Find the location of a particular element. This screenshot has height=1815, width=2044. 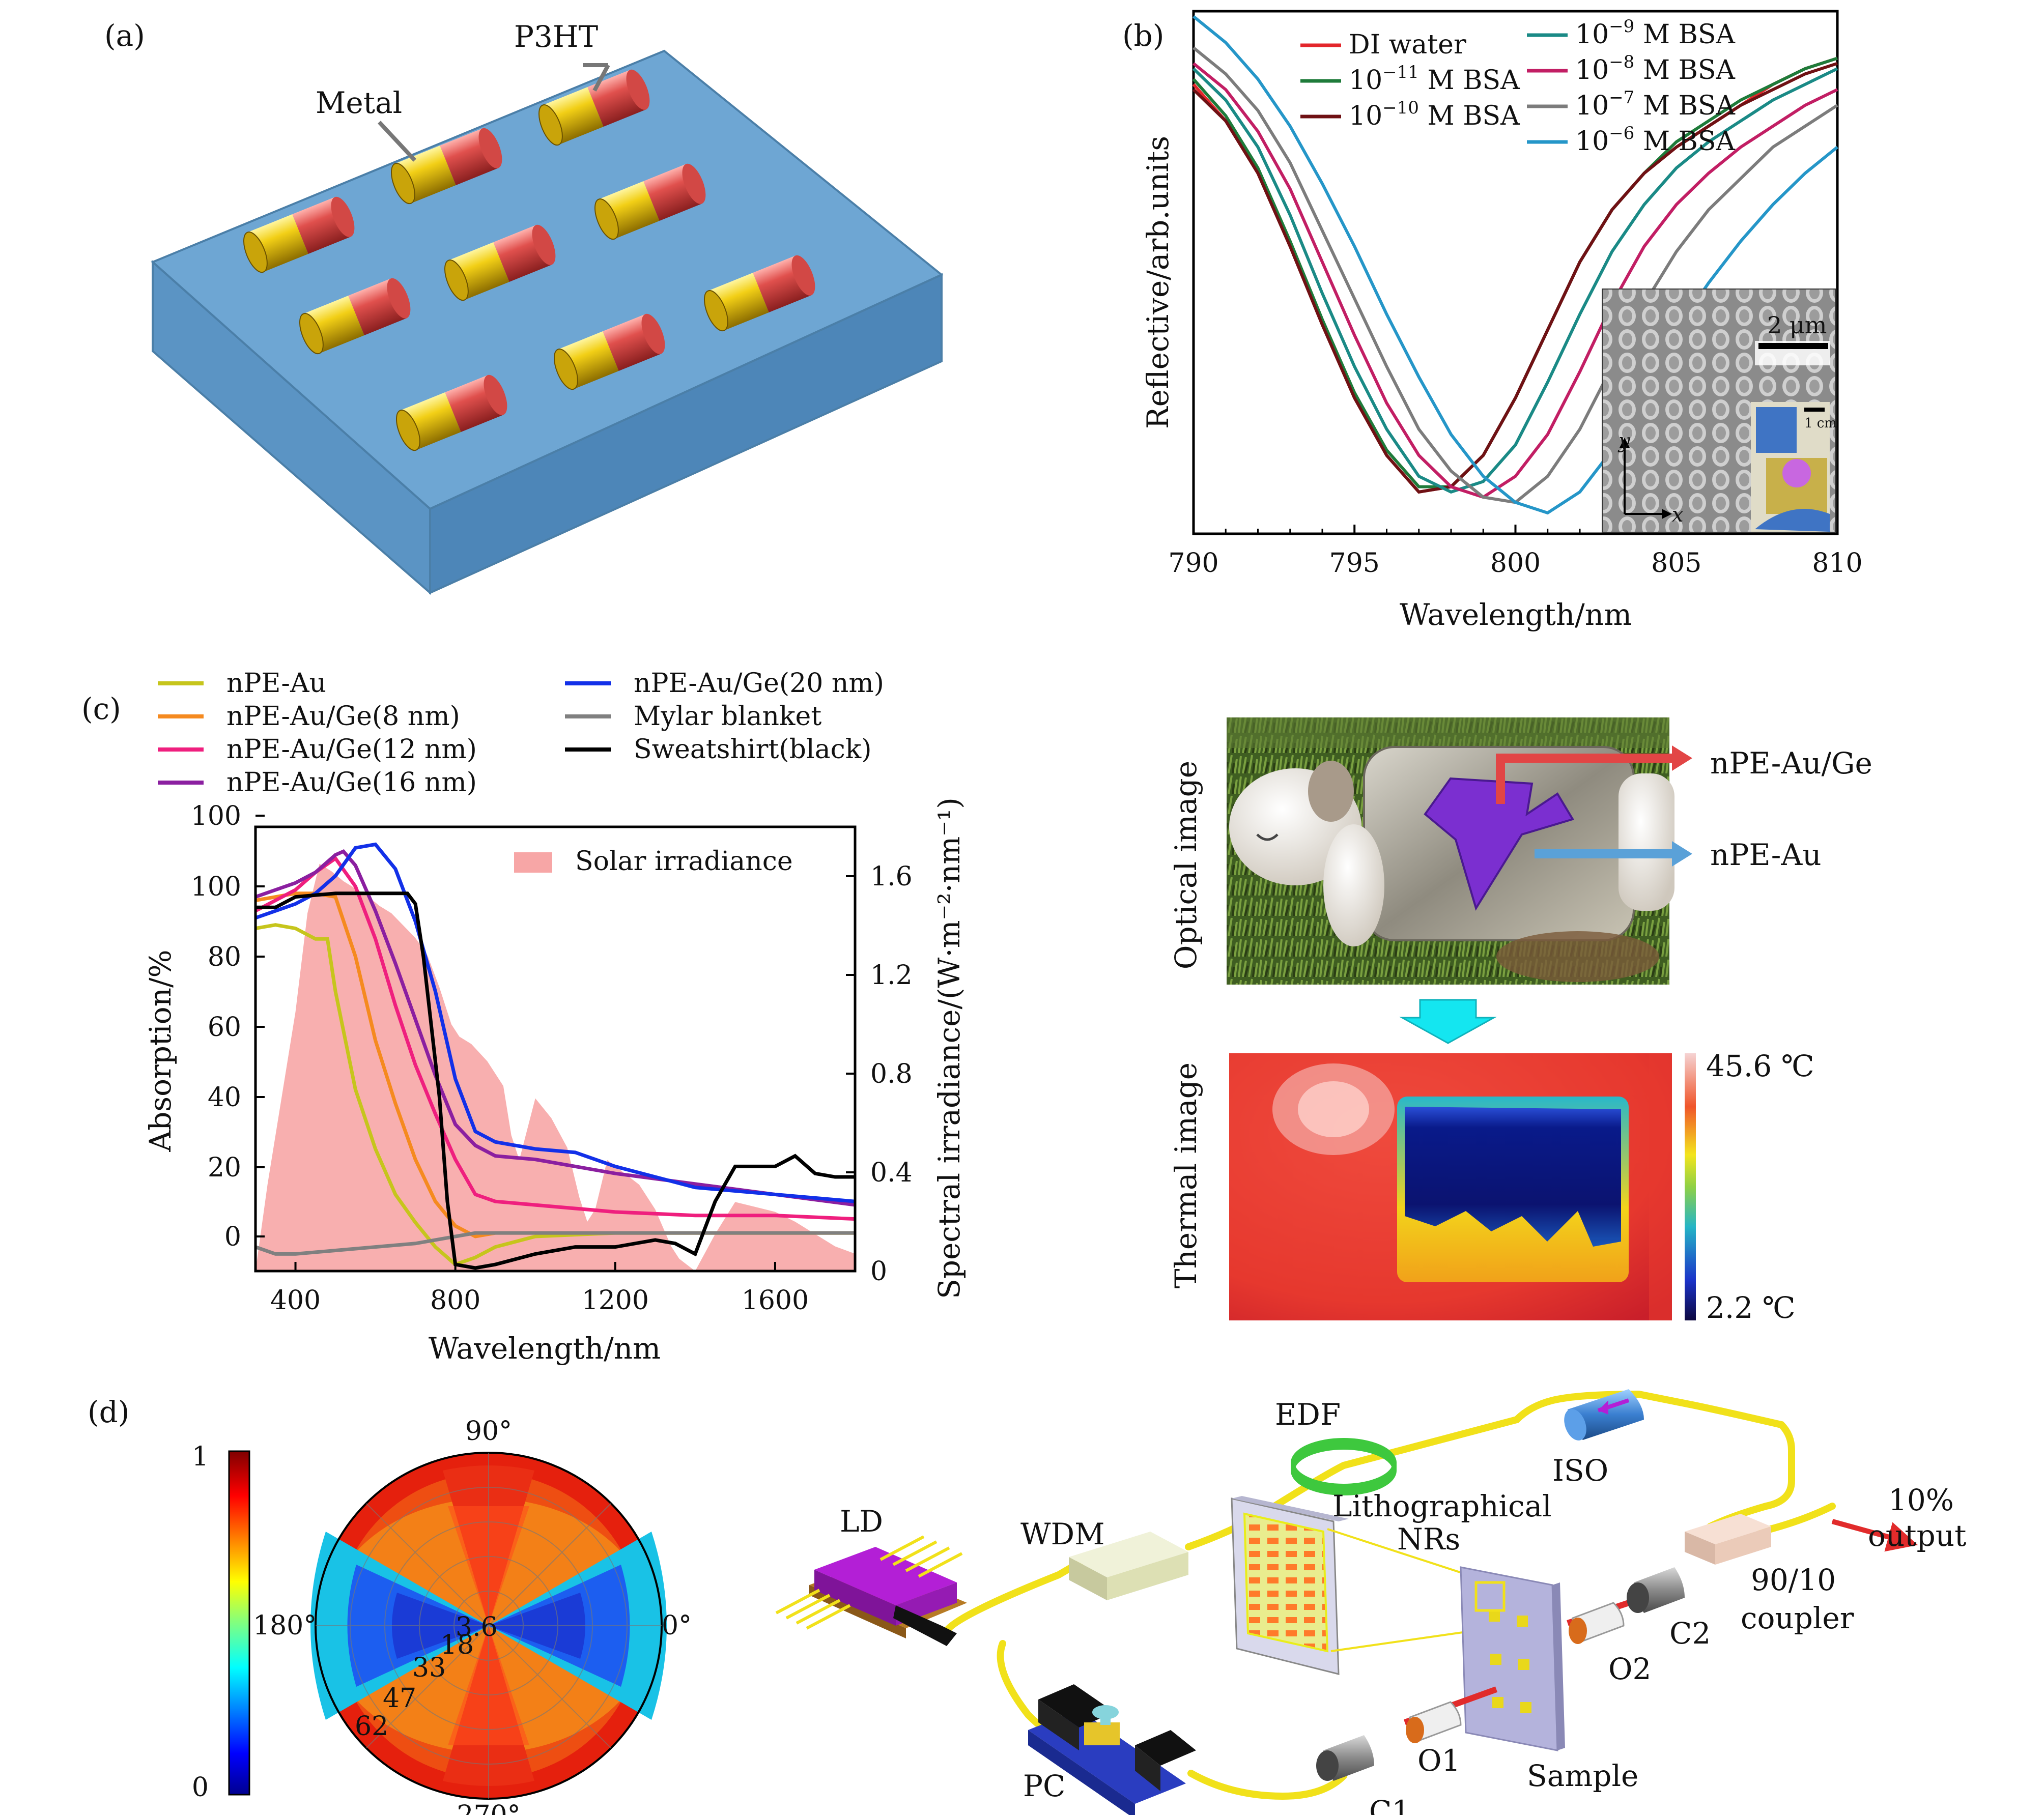

y-right-tick-label-c-0: 0 is located at coordinates (878, 1271).